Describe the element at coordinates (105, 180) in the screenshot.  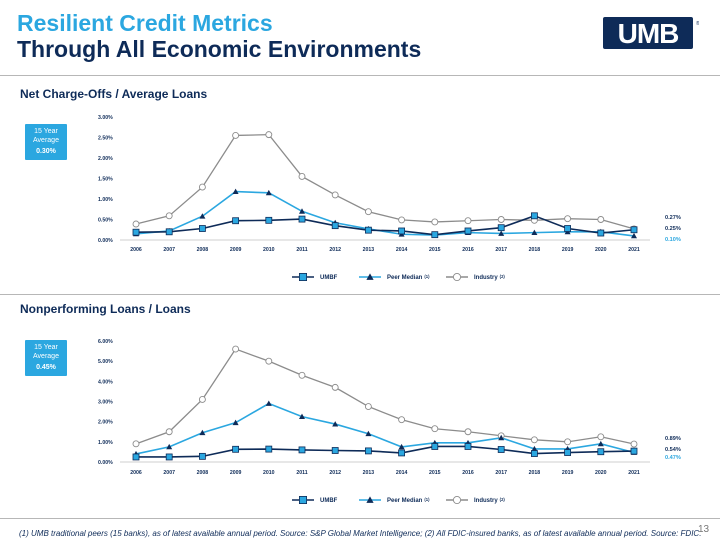
I see `y-tick-label: 1.50%` at that location.